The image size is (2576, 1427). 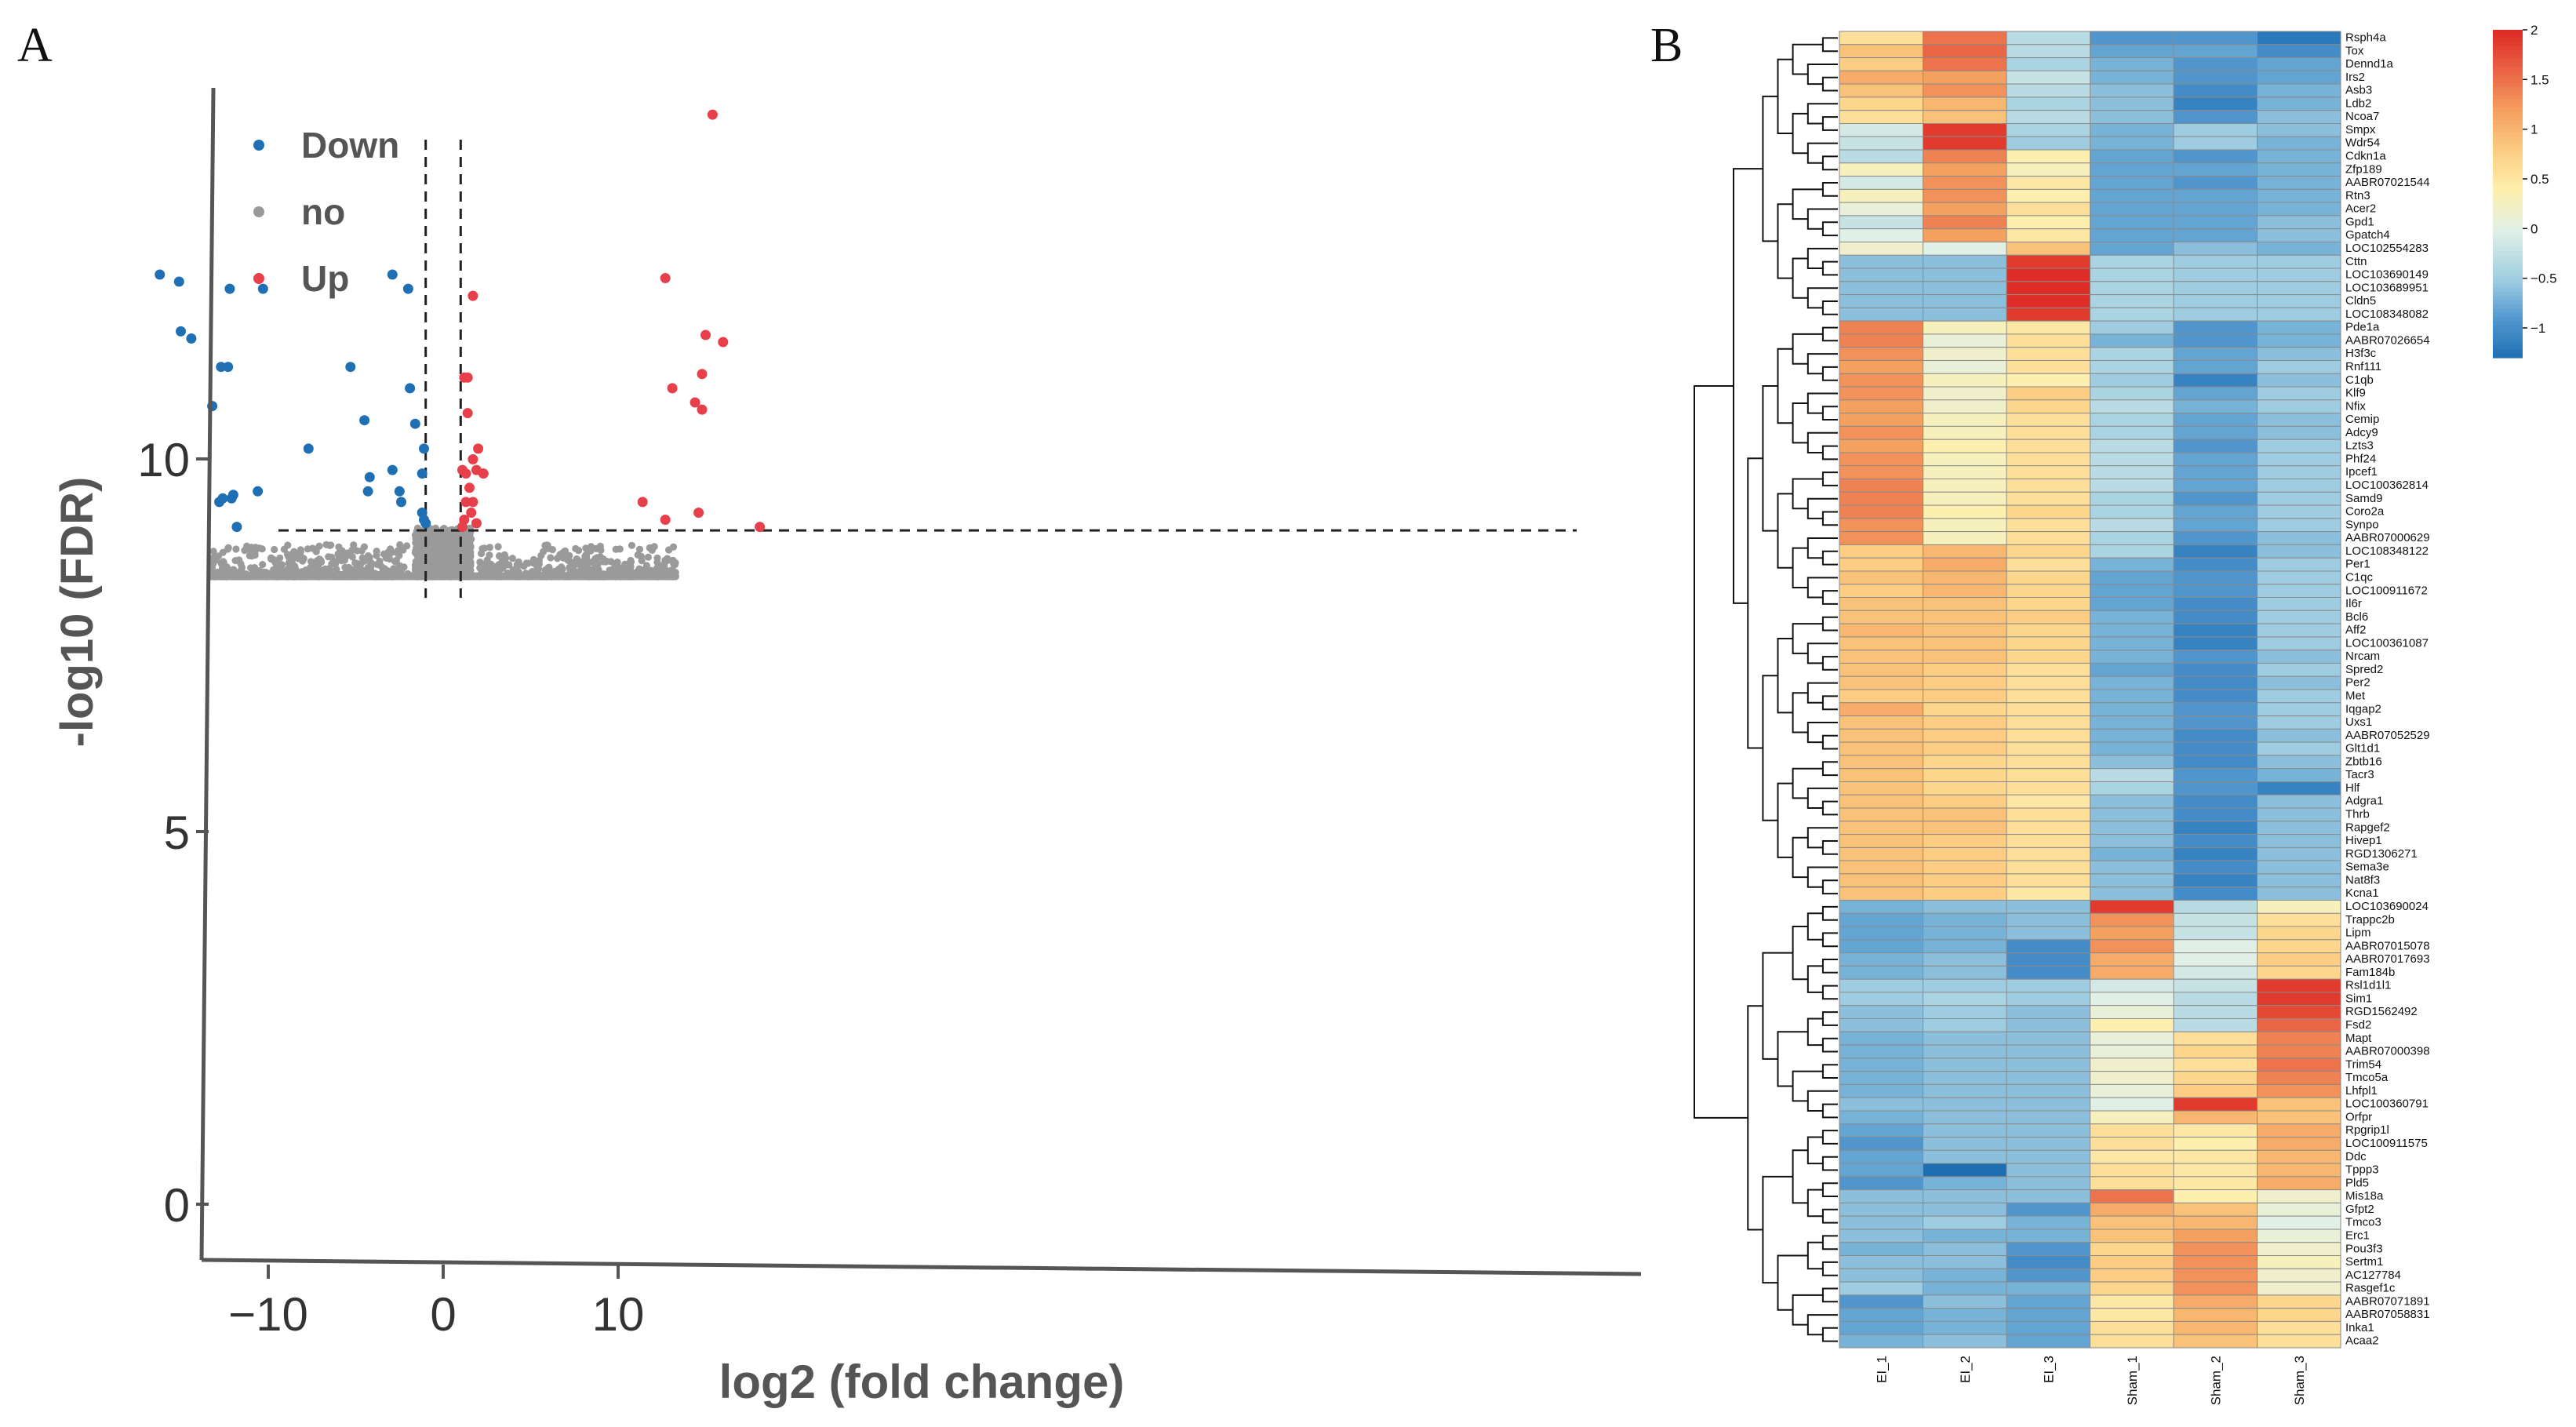 I want to click on colorbar-tick-label: 1.5, so click(x=2540, y=79).